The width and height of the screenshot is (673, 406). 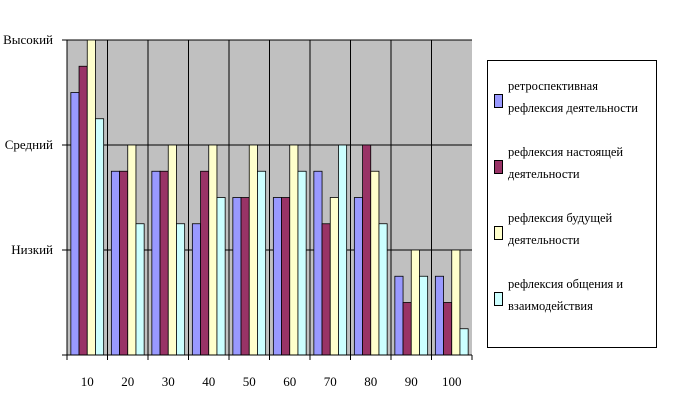 What do you see at coordinates (127, 381) in the screenshot?
I see `x-tick-label: 20` at bounding box center [127, 381].